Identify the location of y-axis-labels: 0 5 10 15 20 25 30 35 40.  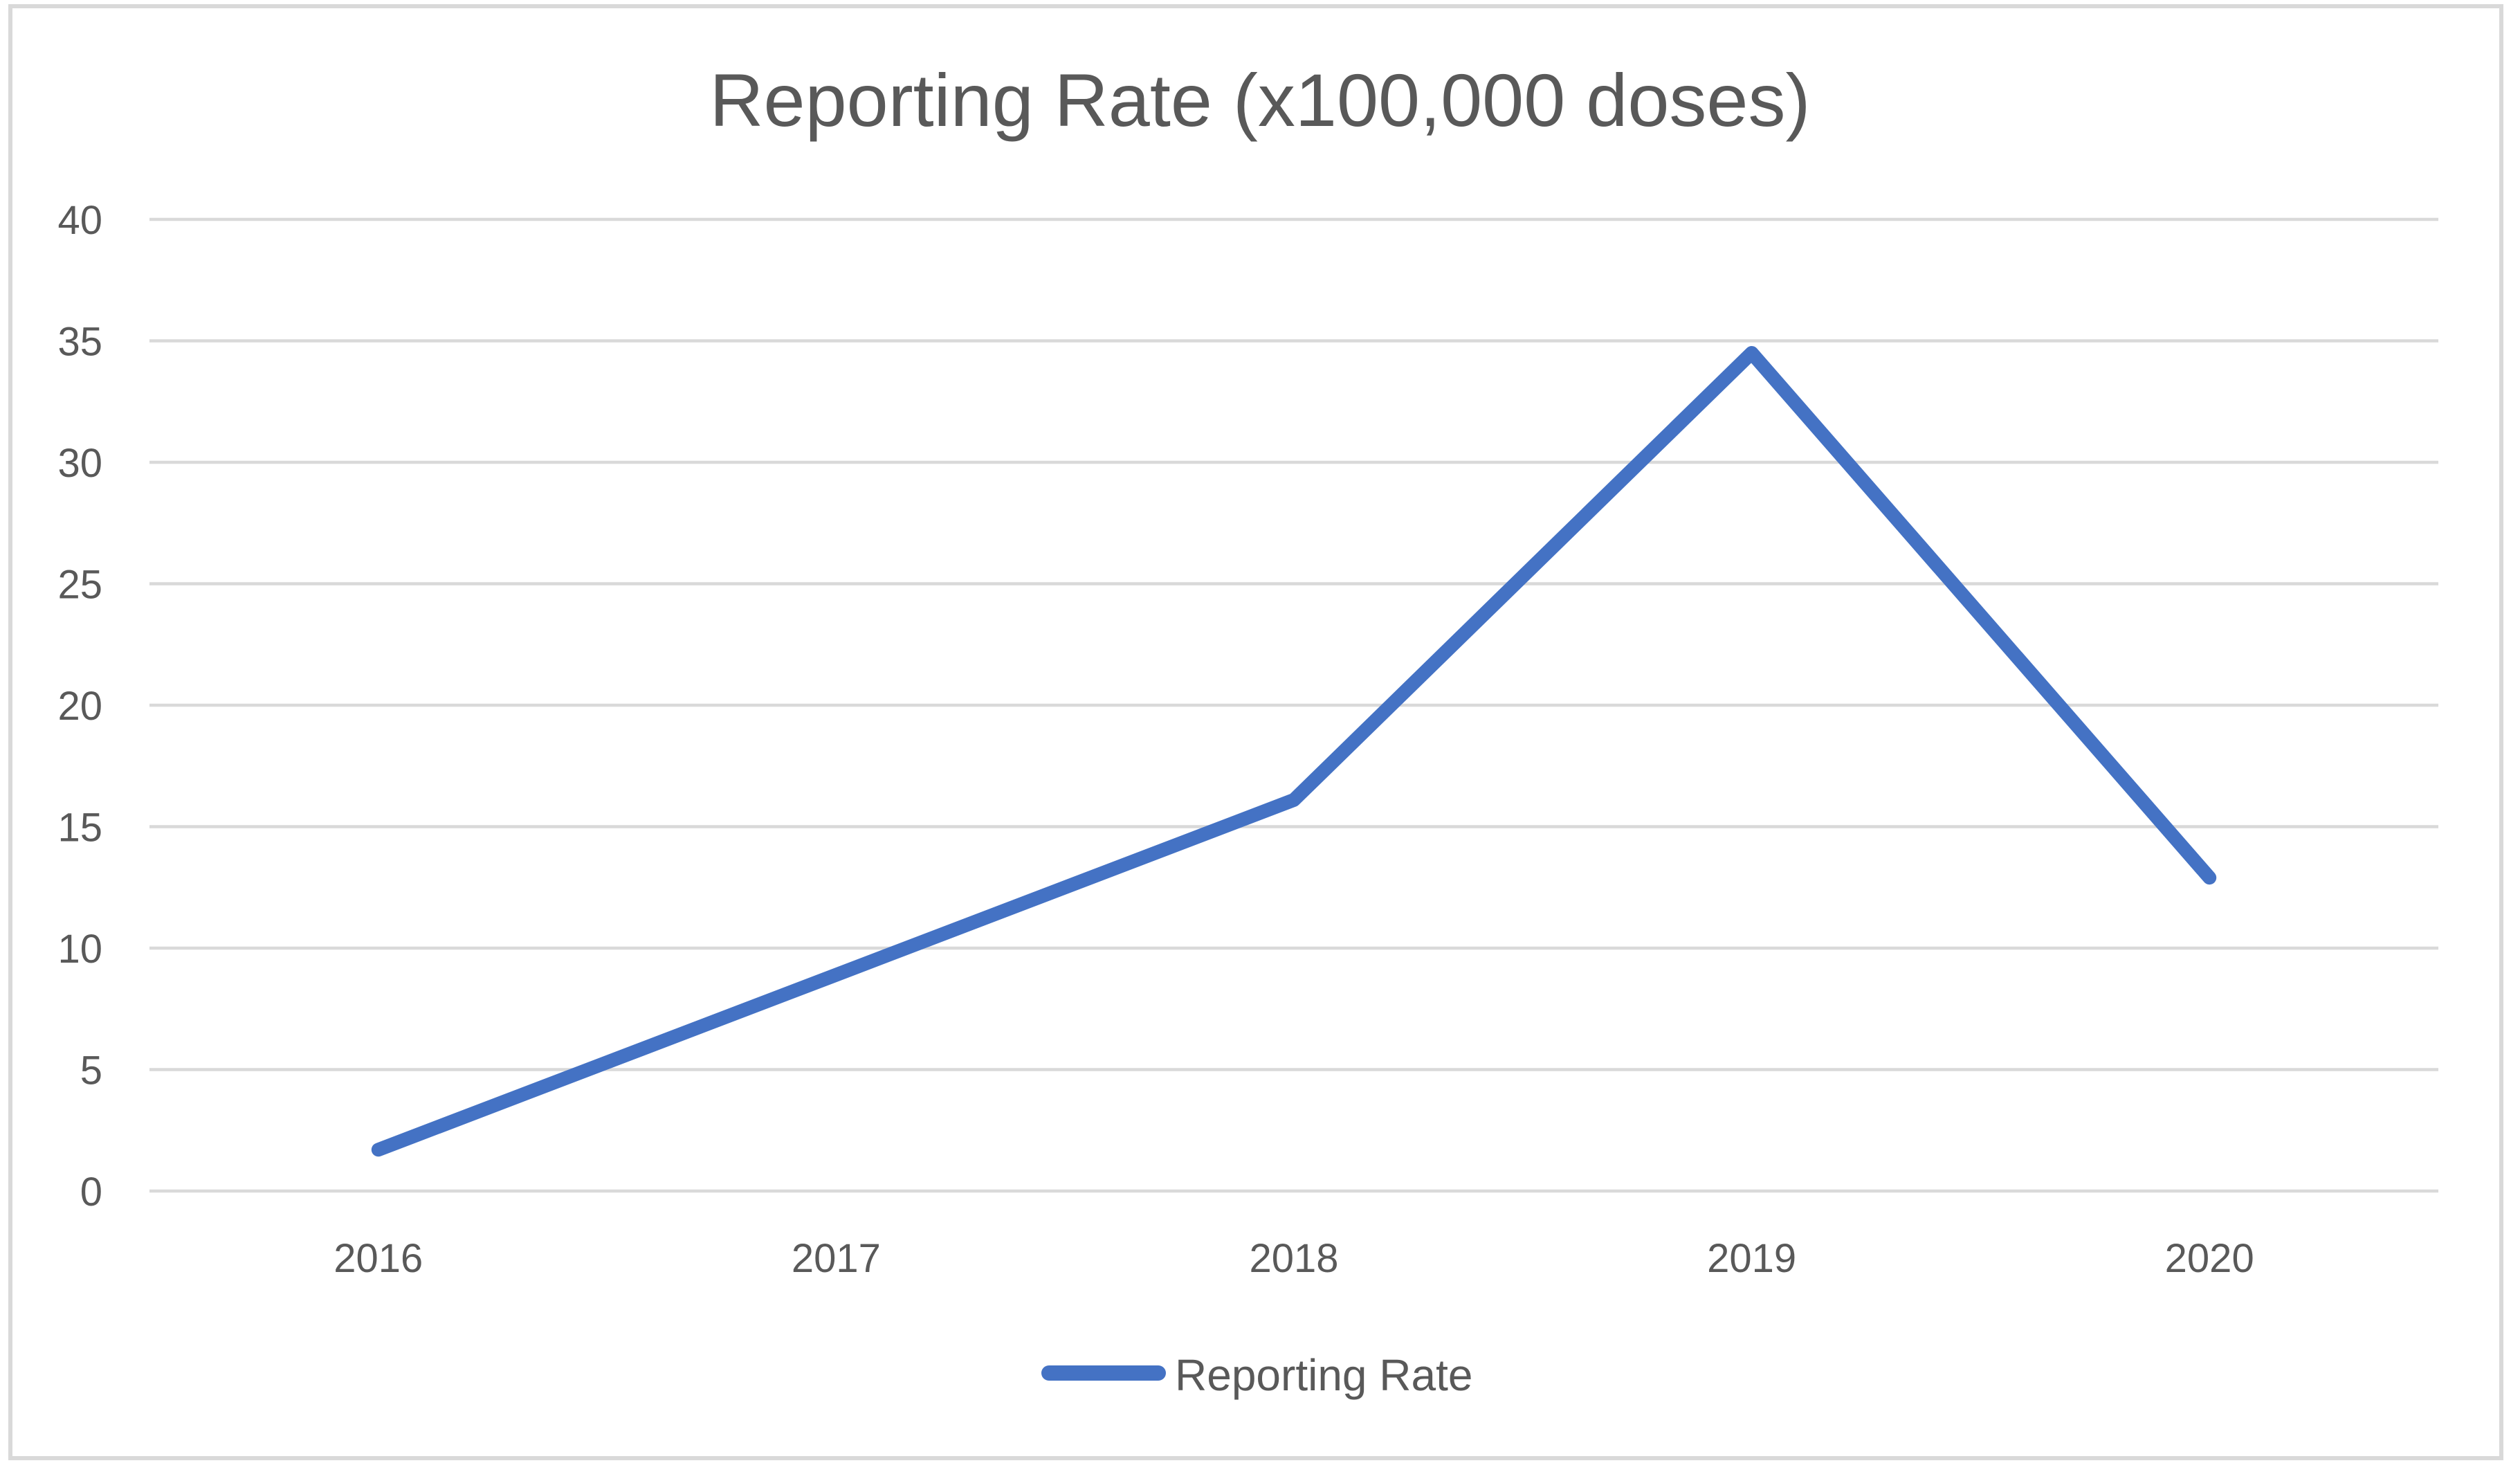
(79, 706).